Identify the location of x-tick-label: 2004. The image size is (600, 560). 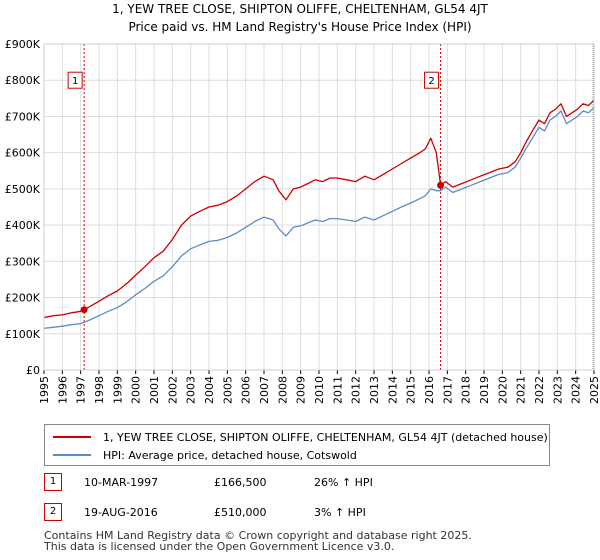
(209, 390).